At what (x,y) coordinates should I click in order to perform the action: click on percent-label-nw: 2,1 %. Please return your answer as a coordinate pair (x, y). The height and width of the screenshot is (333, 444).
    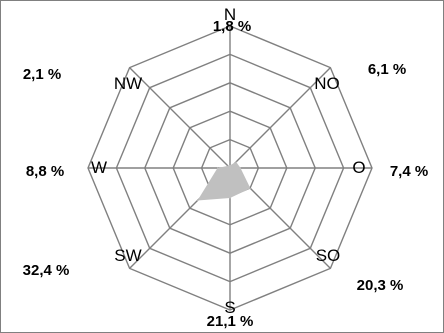
    Looking at the image, I should click on (42, 74).